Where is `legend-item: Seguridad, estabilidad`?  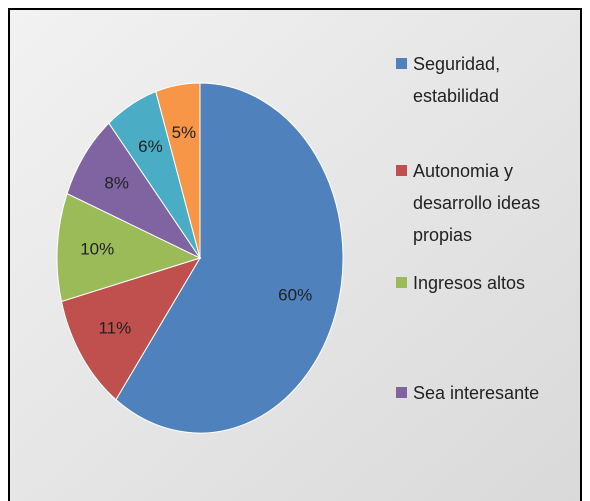
legend-item: Seguridad, estabilidad is located at coordinates (489, 80).